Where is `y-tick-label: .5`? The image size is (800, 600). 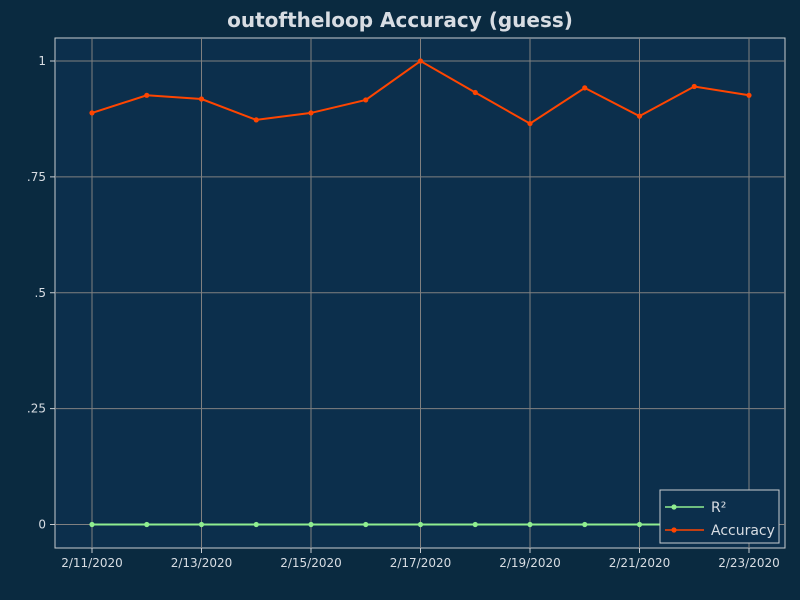
y-tick-label: .5 is located at coordinates (40, 293).